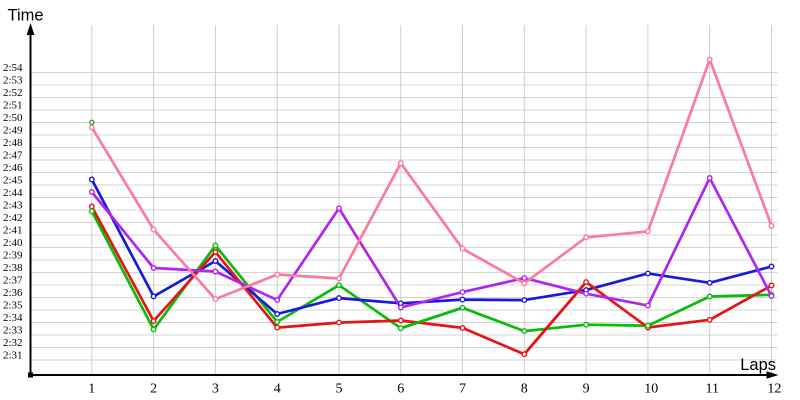 This screenshot has width=800, height=400. I want to click on svg-text: 3, so click(215, 388).